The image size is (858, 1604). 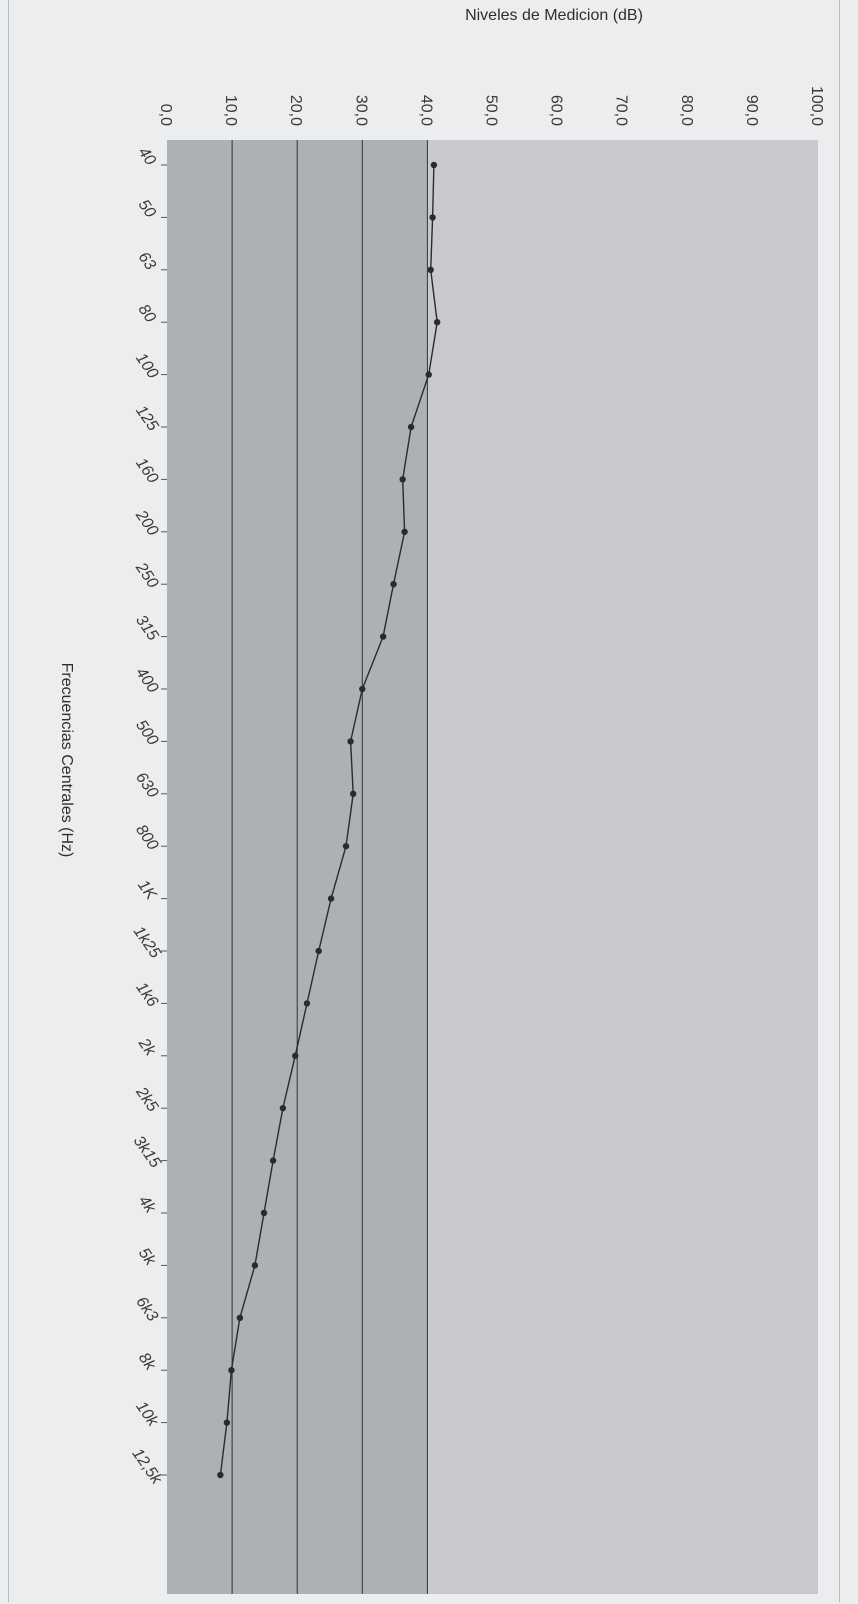 What do you see at coordinates (621, 110) in the screenshot?
I see `value-tick-label: 70,0` at bounding box center [621, 110].